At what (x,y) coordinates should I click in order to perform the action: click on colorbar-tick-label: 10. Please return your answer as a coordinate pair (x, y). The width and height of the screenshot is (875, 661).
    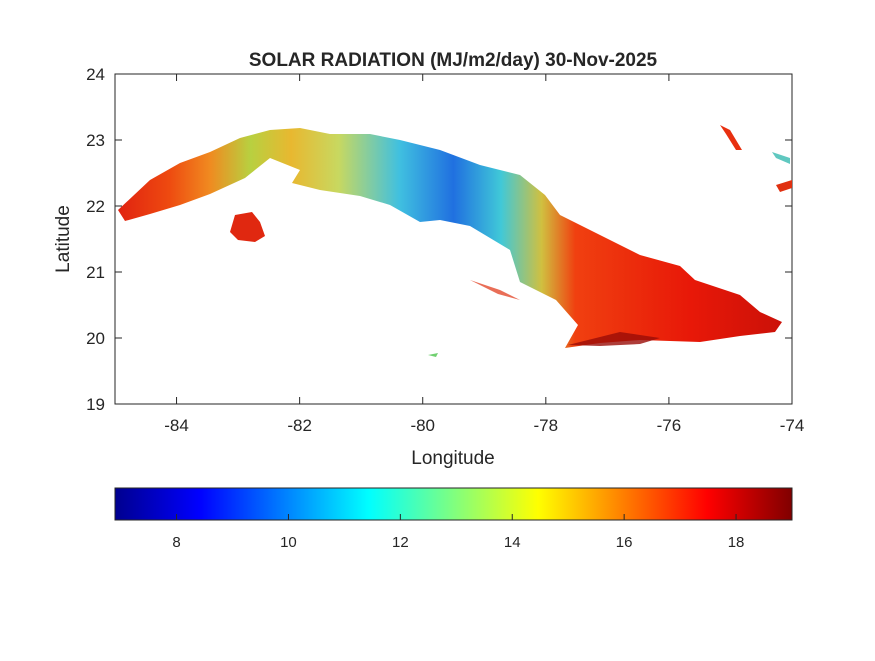
    Looking at the image, I should click on (288, 542).